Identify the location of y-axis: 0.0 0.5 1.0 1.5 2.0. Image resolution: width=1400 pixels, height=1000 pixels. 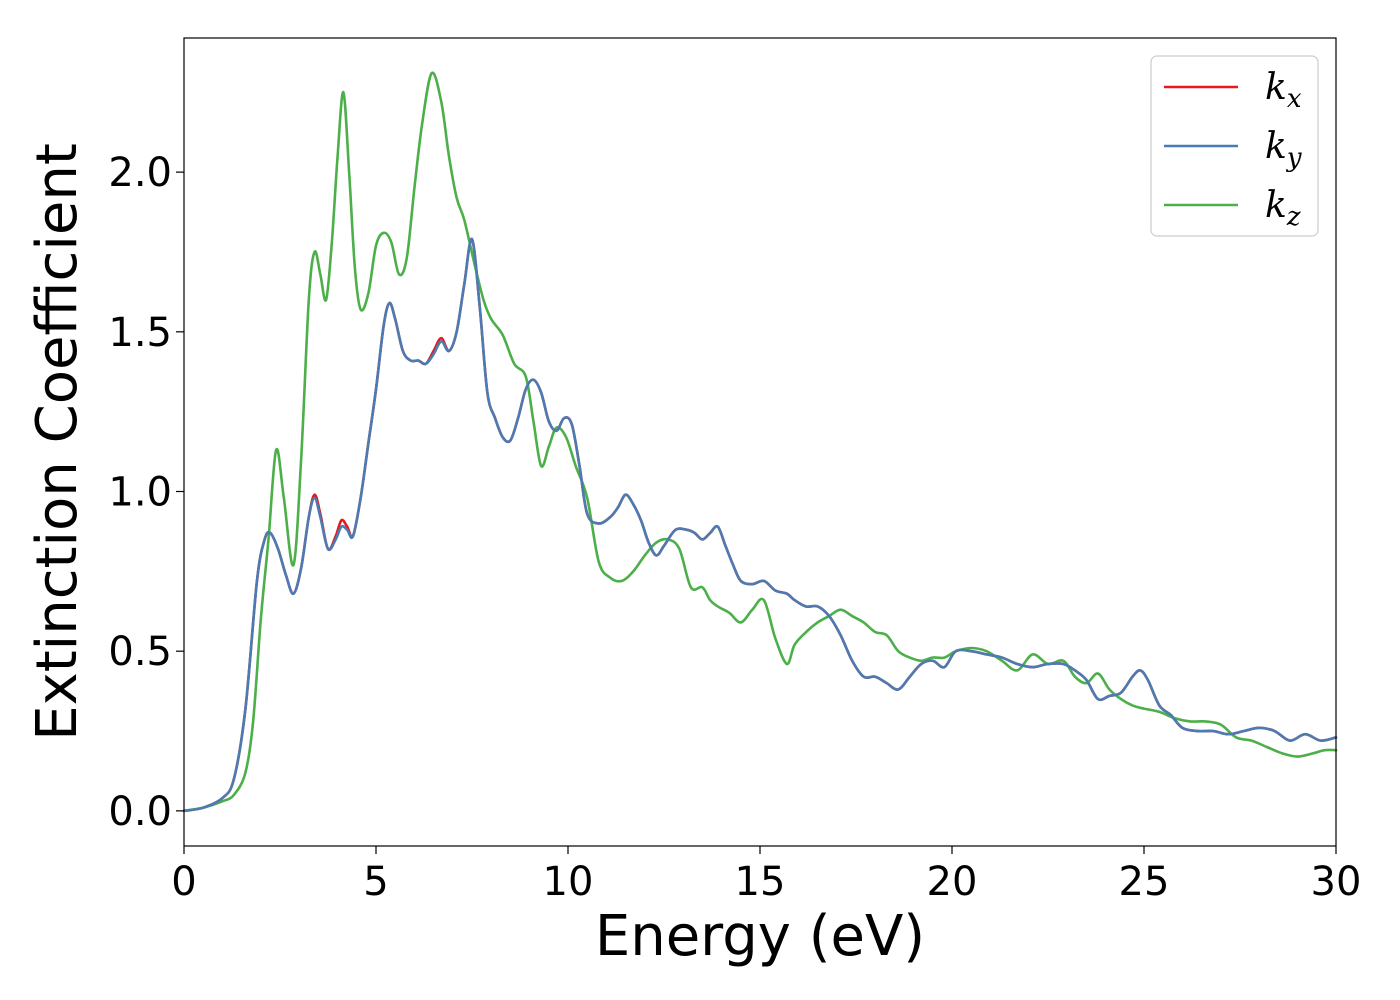
(146, 492).